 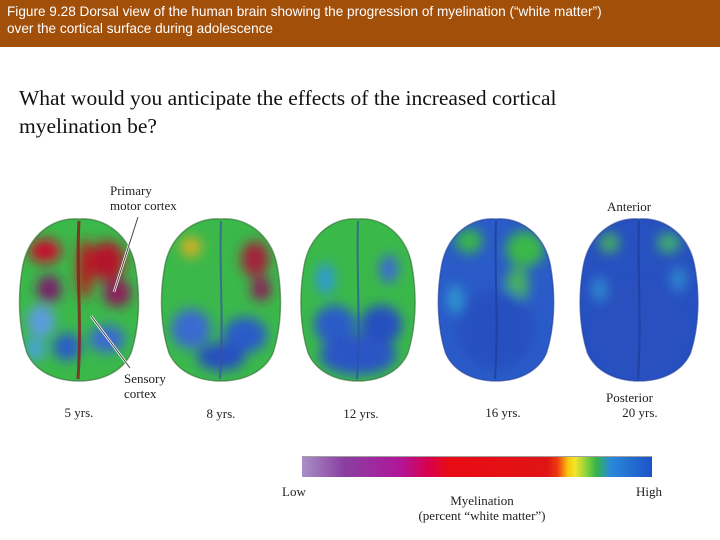 What do you see at coordinates (629, 206) in the screenshot?
I see `anterior-label: Anterior` at bounding box center [629, 206].